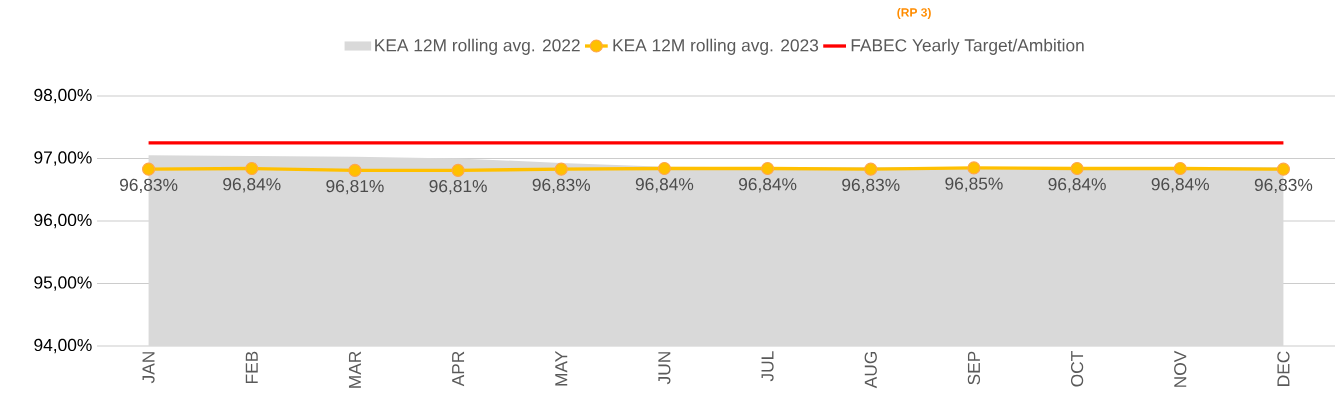 The height and width of the screenshot is (405, 1336). Describe the element at coordinates (974, 184) in the screenshot. I see `data-label: 96,85%` at that location.